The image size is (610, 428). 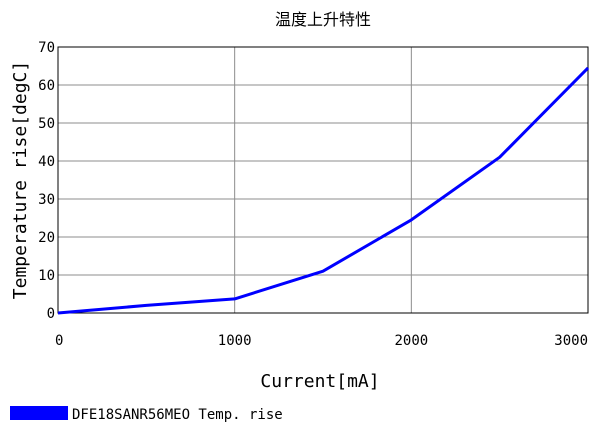 I want to click on x-axis-ticks: 0 1000 2000 3000, so click(x=321, y=341).